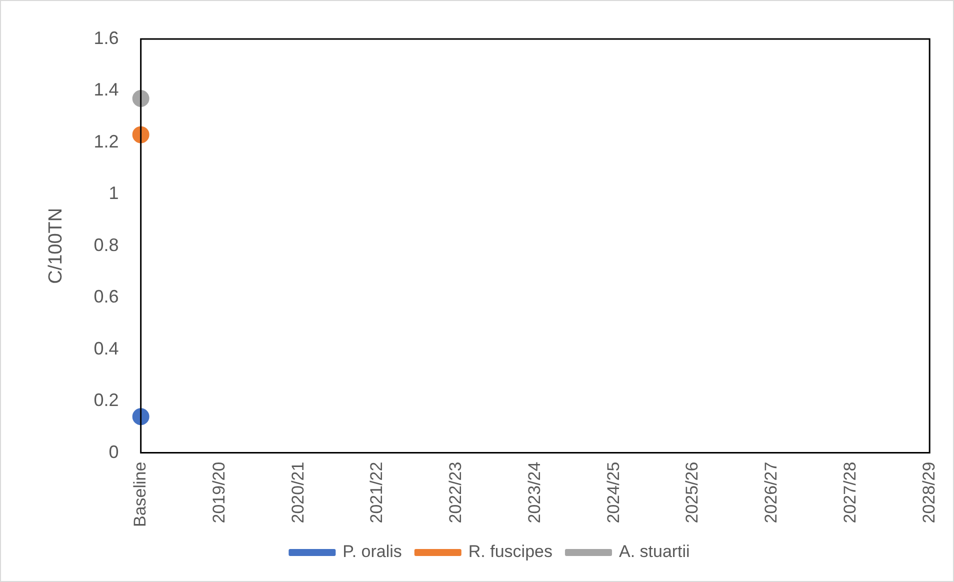  Describe the element at coordinates (106, 400) in the screenshot. I see `y-tick-label: 0.2` at that location.